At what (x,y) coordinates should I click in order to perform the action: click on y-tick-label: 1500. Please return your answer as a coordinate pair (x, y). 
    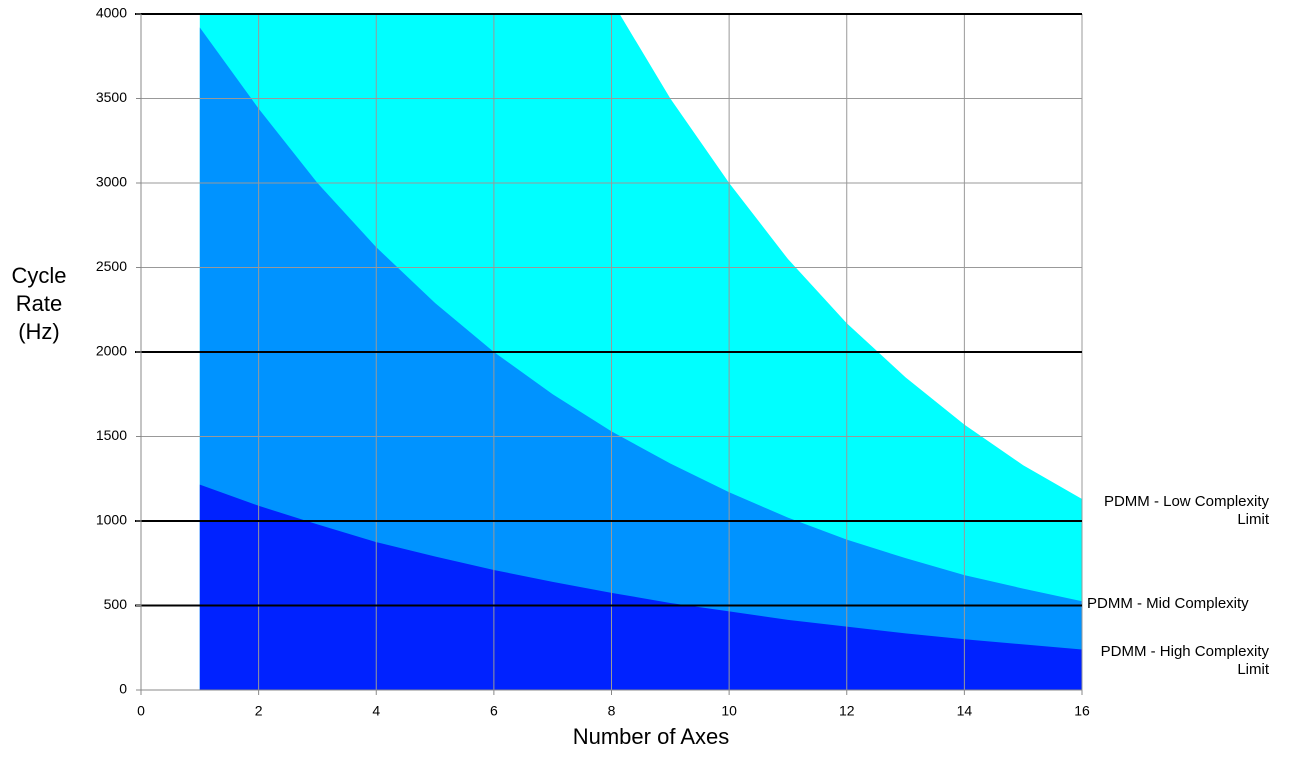
    Looking at the image, I should click on (111, 435).